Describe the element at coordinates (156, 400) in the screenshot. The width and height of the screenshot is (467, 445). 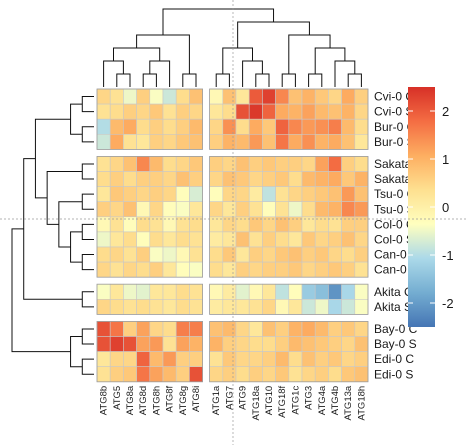
I see `column-label: ATG8h` at that location.